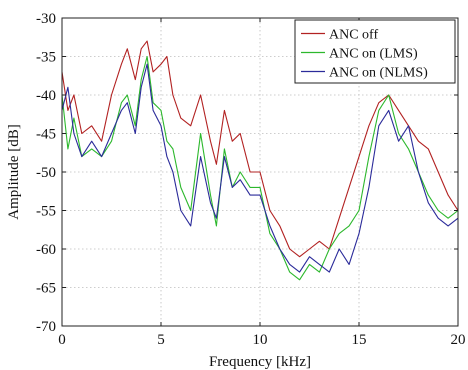 The image size is (468, 370). Describe the element at coordinates (62, 340) in the screenshot. I see `x-tick-label: 0` at that location.